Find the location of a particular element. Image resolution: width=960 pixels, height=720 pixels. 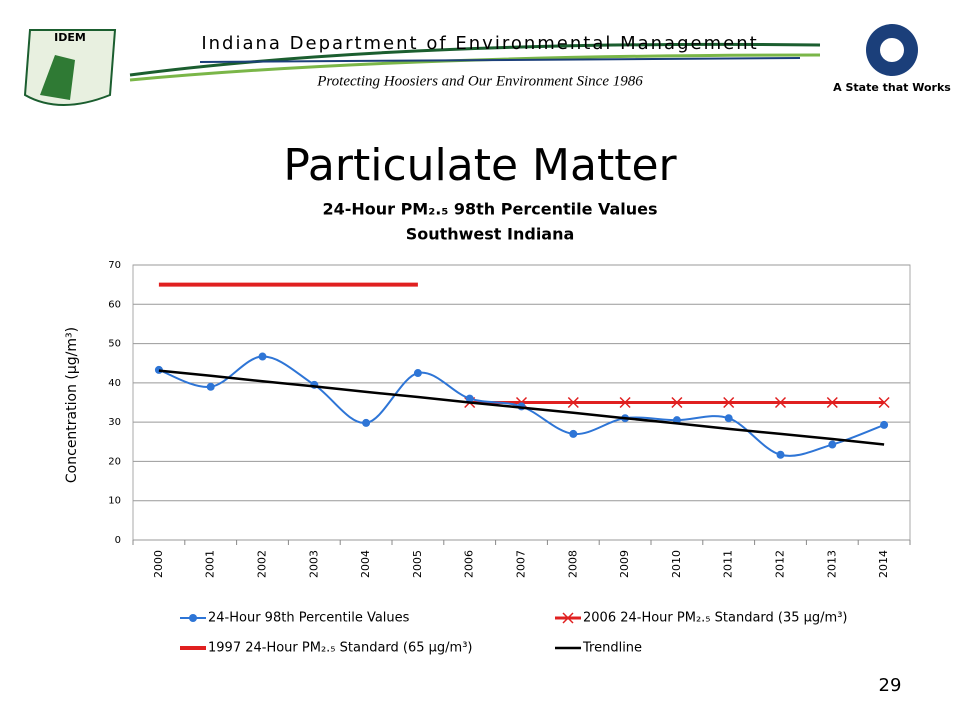

legend-label: 24-Hour 98th Percentile Values is located at coordinates (309, 618).